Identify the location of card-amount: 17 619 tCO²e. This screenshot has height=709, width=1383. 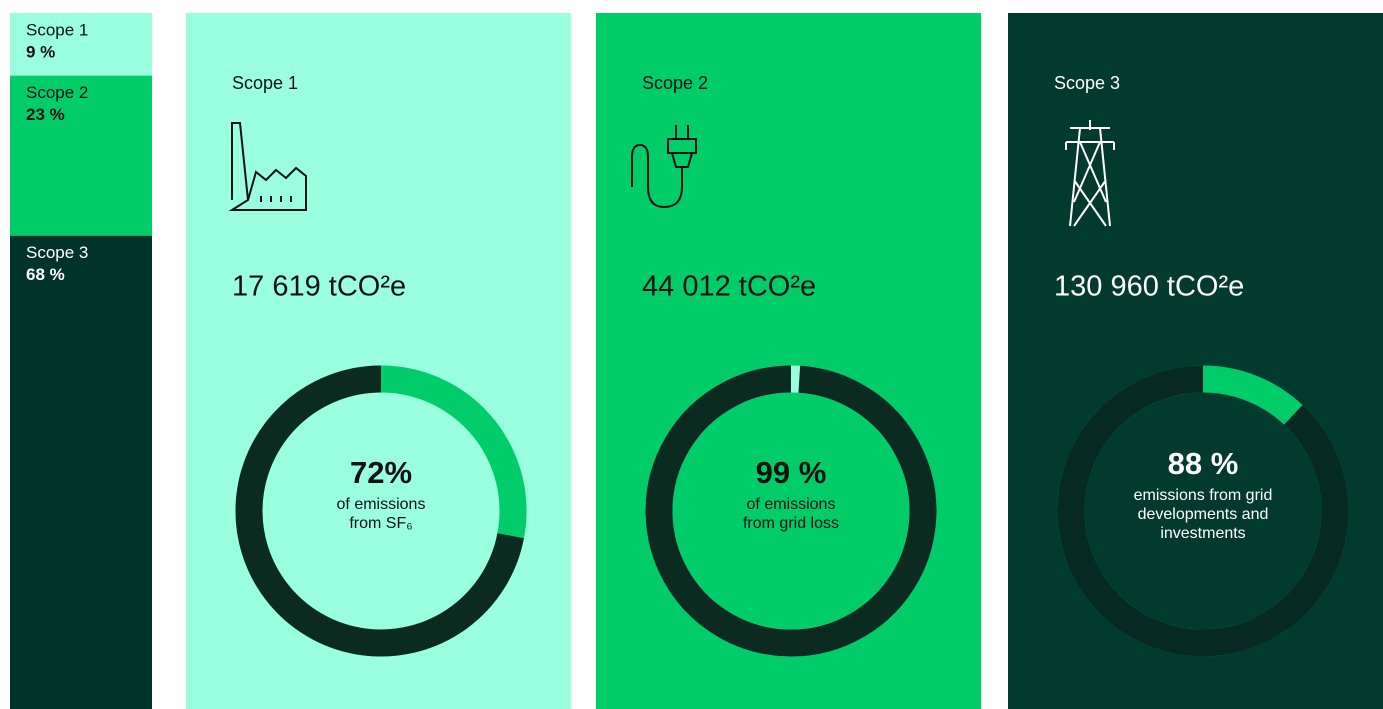
(319, 287).